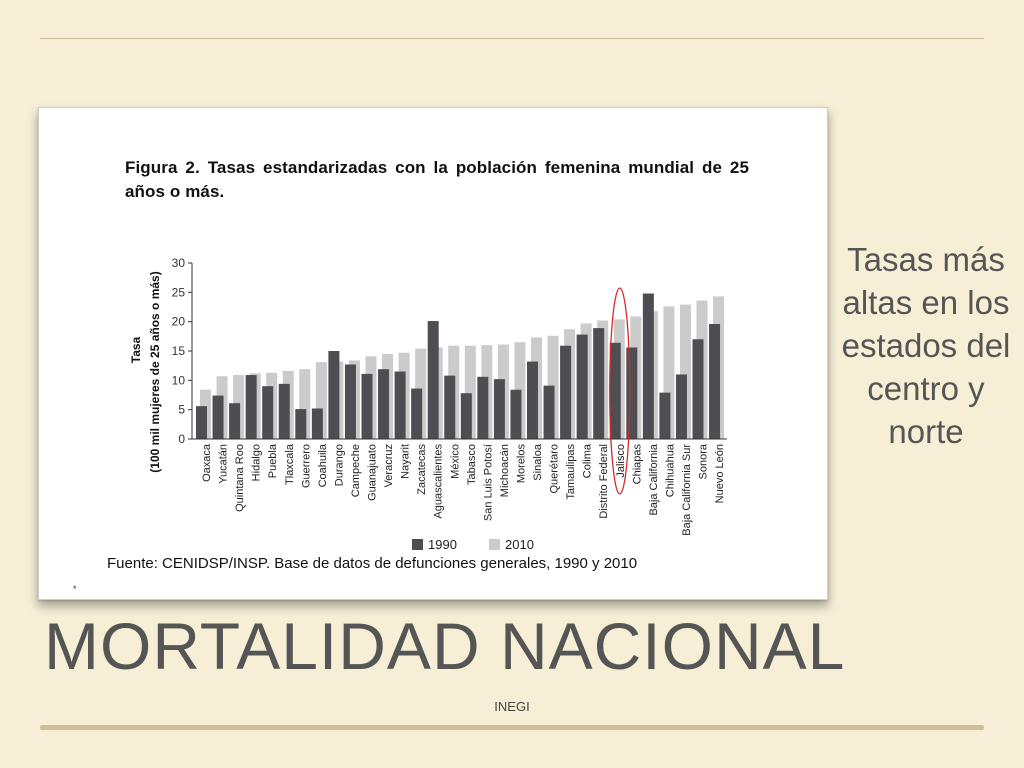 The height and width of the screenshot is (768, 1024). I want to click on x-tick-label: Sonora, so click(704, 461).